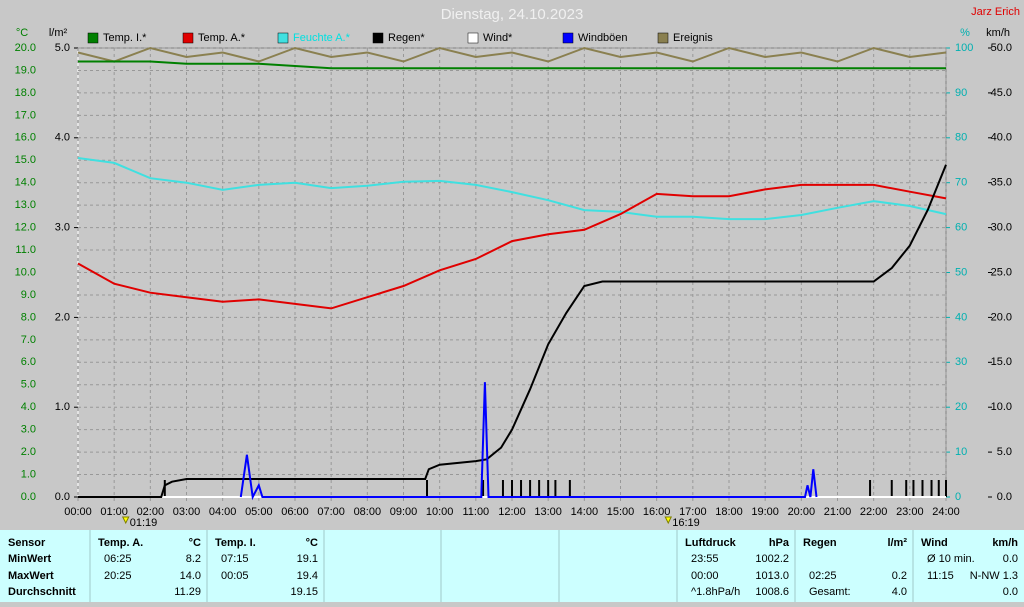  What do you see at coordinates (965, 33) in the screenshot?
I see `y3-axis-title: %` at bounding box center [965, 33].